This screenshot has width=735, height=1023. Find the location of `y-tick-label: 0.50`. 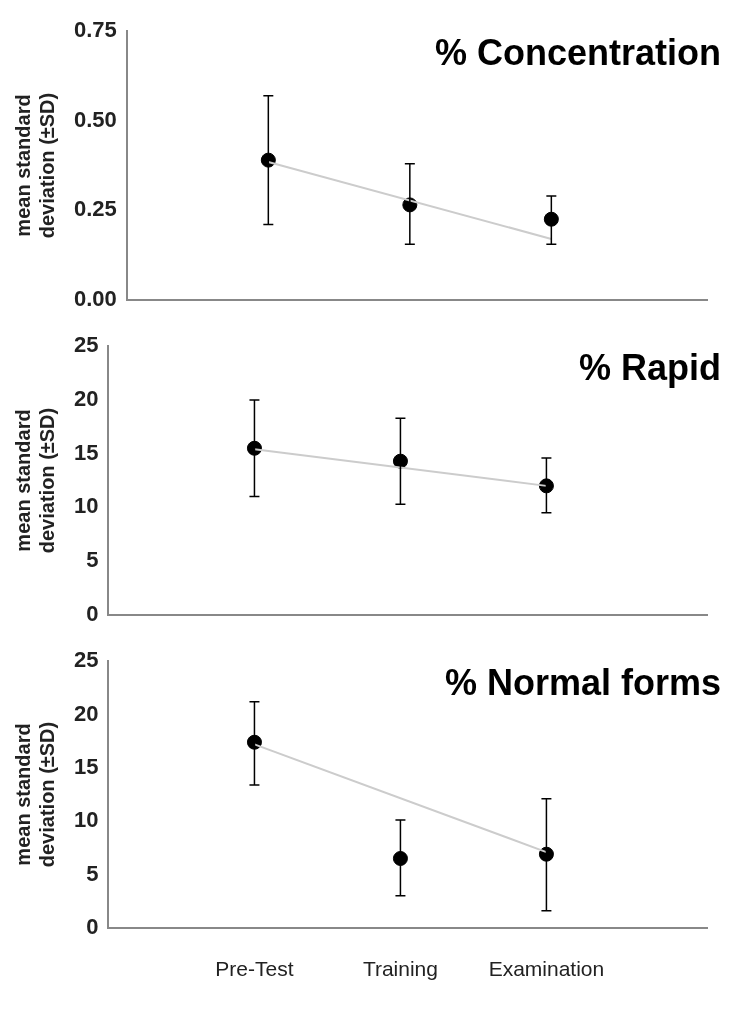

y-tick-label: 0.50 is located at coordinates (95, 119).